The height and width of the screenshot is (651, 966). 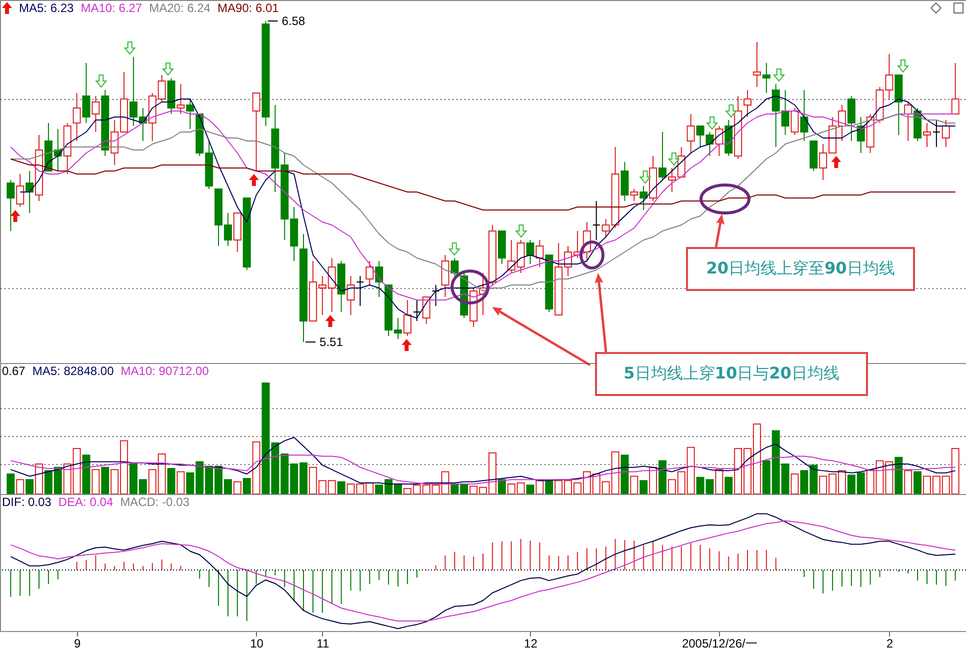 I want to click on text: MA5: 82848.00, so click(x=73, y=371).